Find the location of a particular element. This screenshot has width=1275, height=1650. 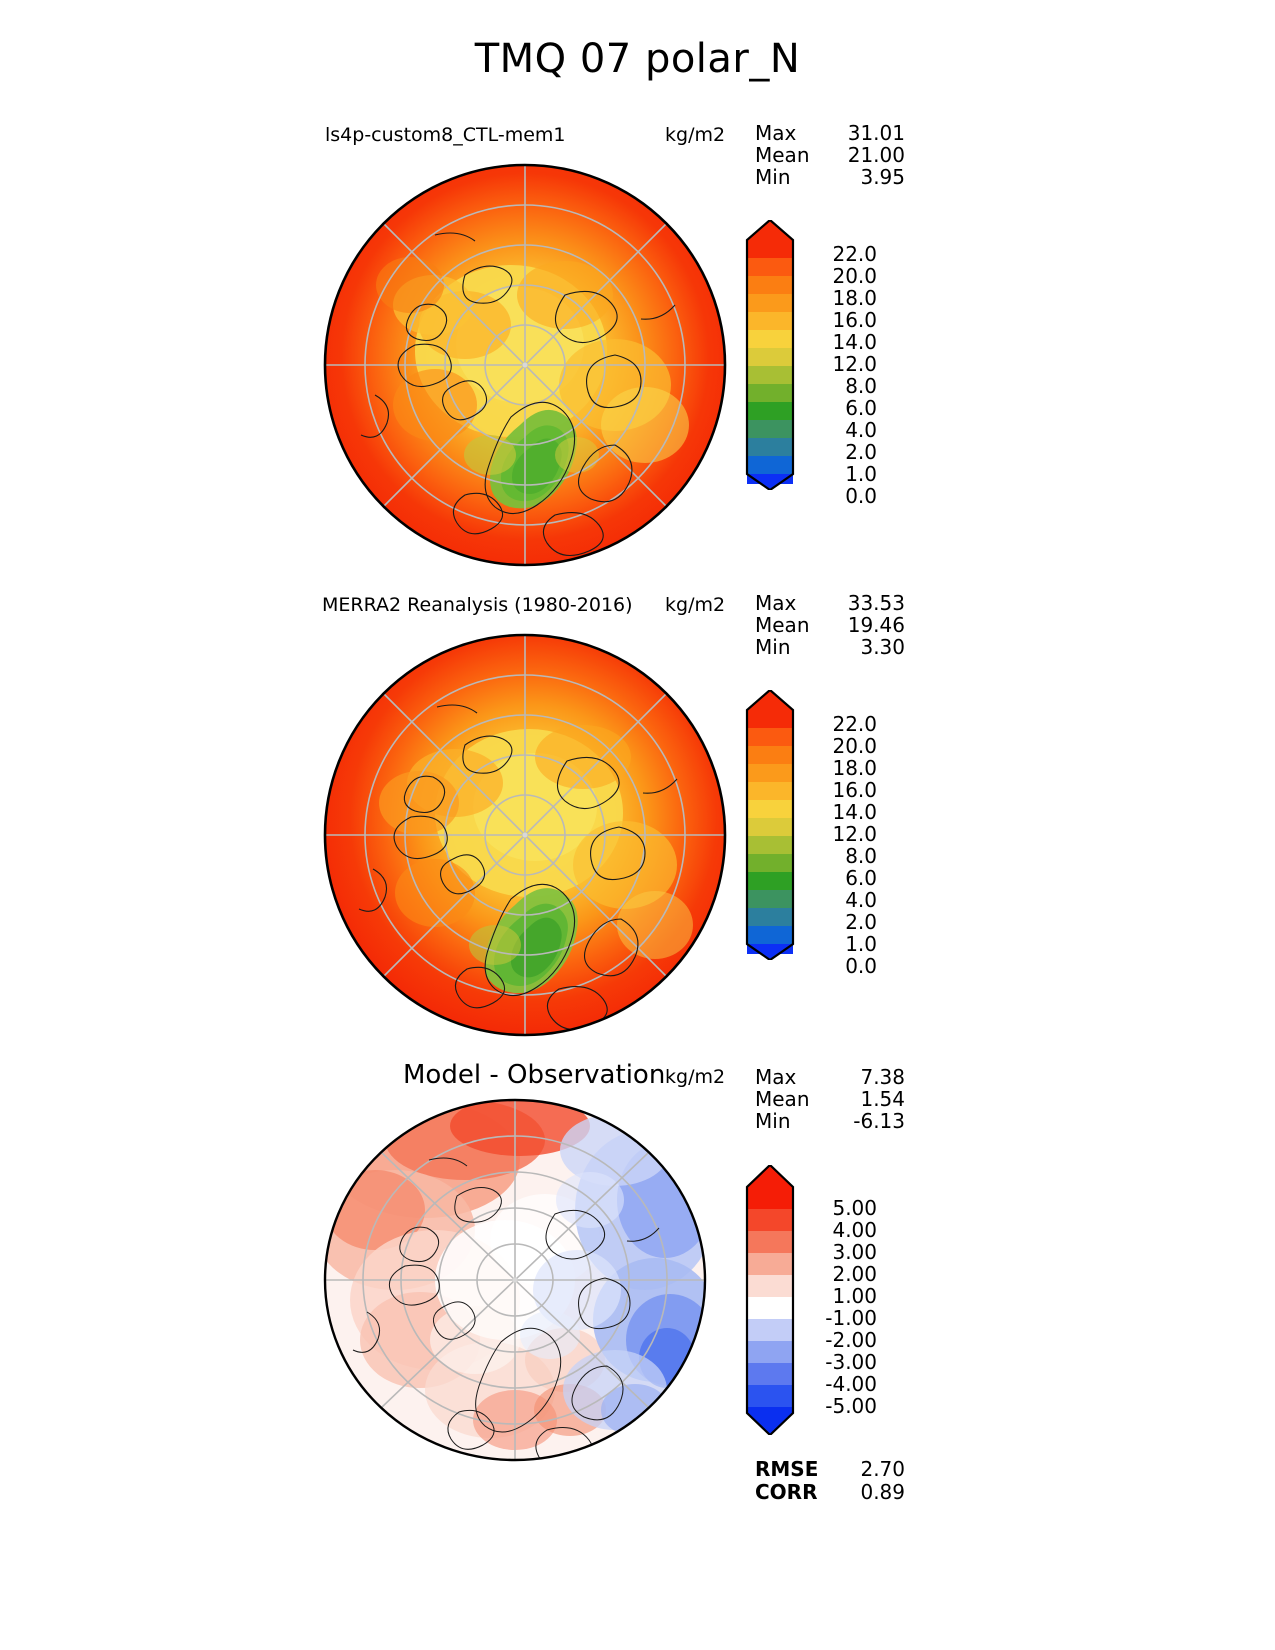

stats-block-model: Max 31.01 Mean 21.00 Min 3.95 is located at coordinates (830, 155).